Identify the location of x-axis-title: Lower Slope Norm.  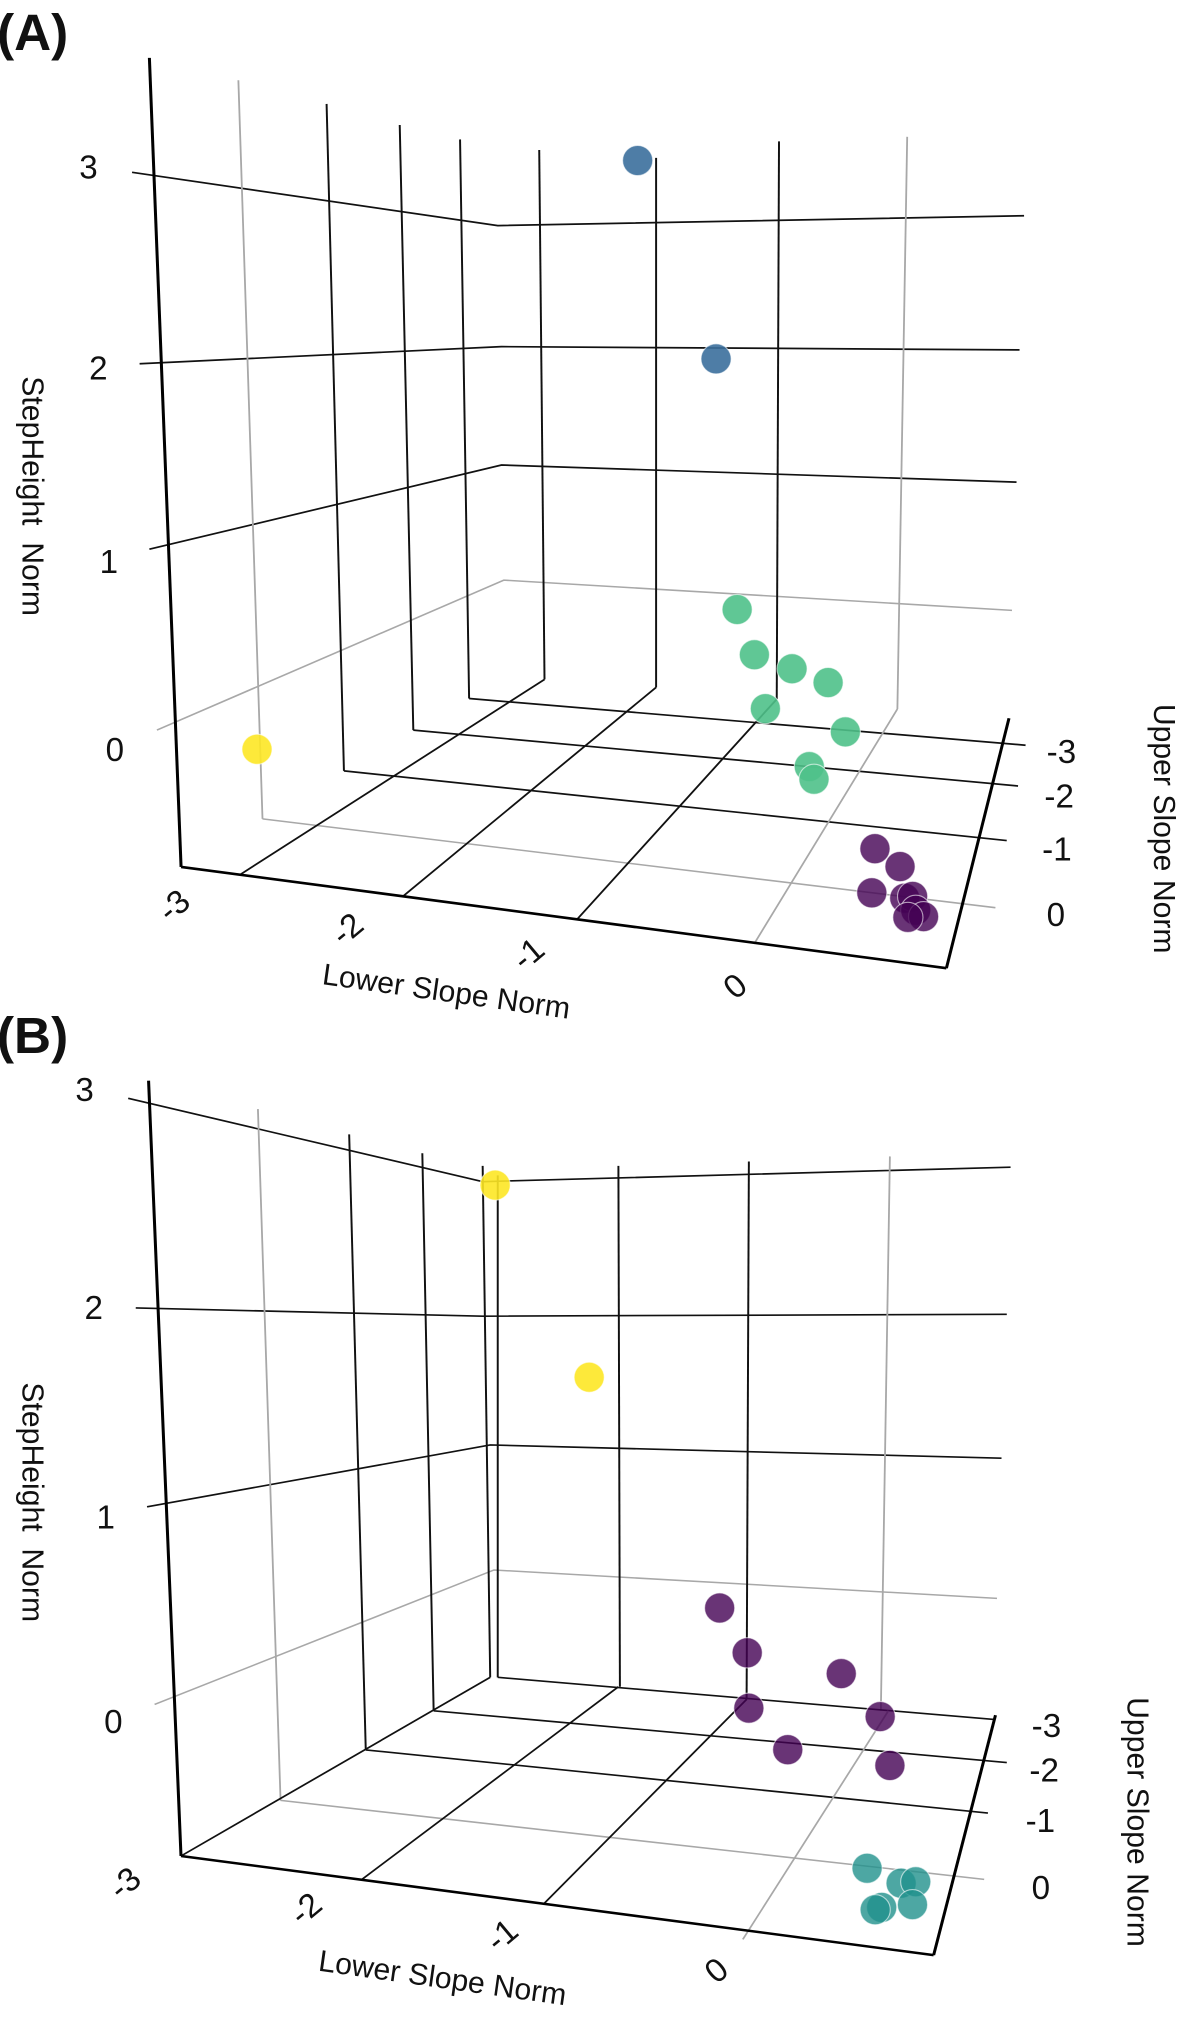
(443, 1978).